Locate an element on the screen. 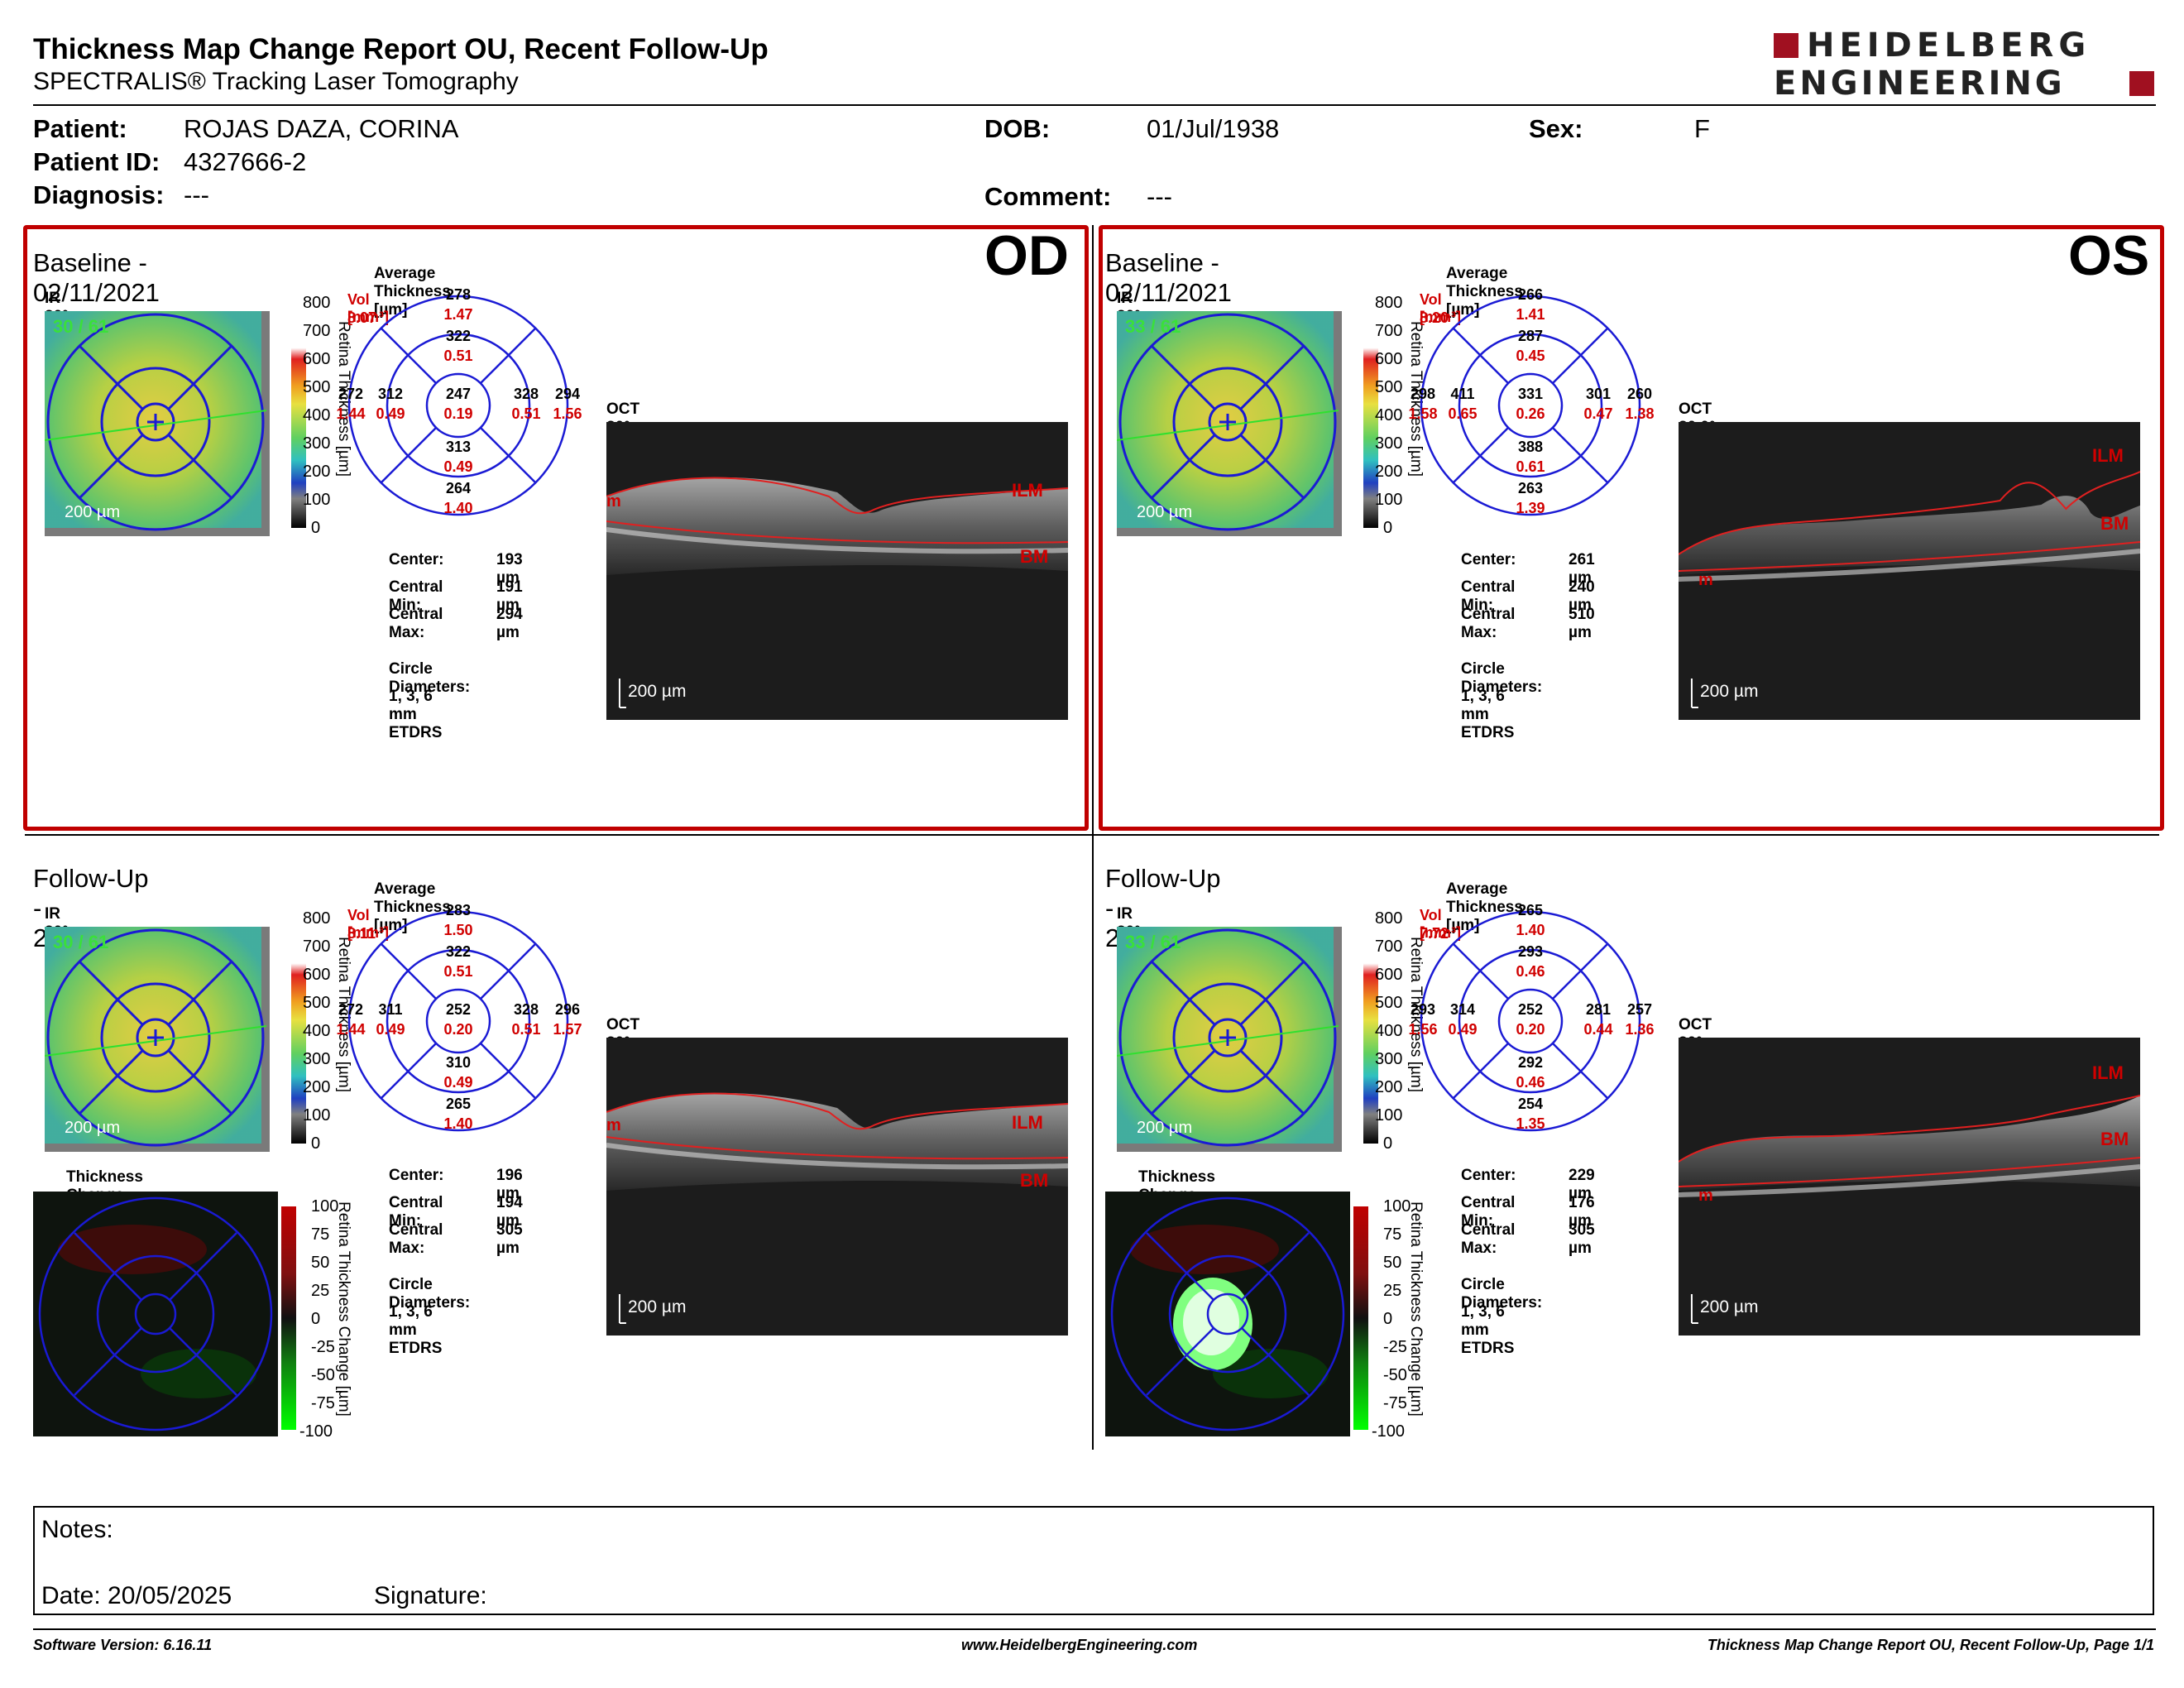  etdrs-itop-thickness: 287 is located at coordinates (1530, 336).